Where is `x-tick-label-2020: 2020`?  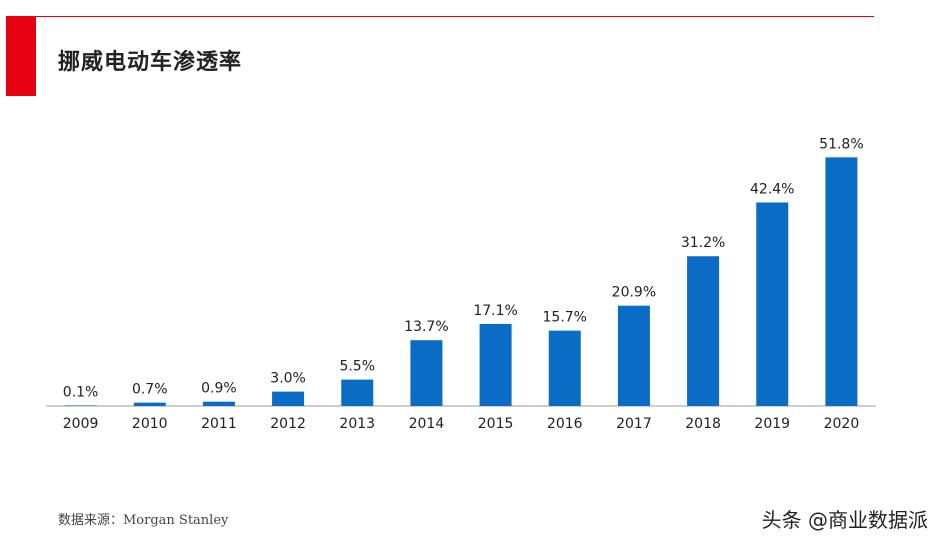
x-tick-label-2020: 2020 is located at coordinates (842, 424).